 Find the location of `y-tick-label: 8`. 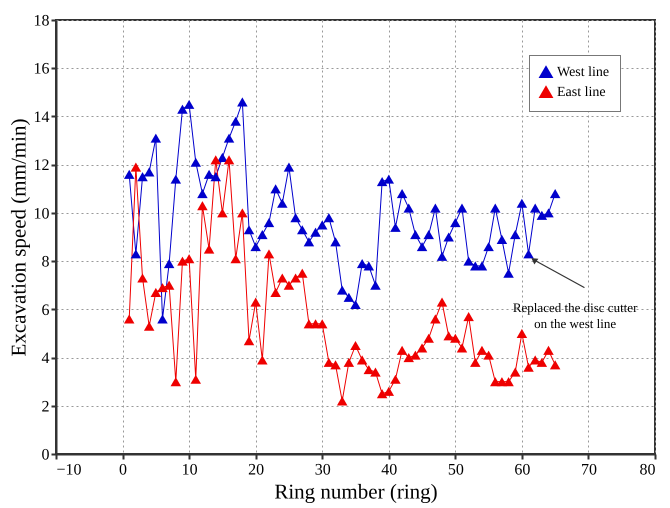

y-tick-label: 8 is located at coordinates (46, 262).